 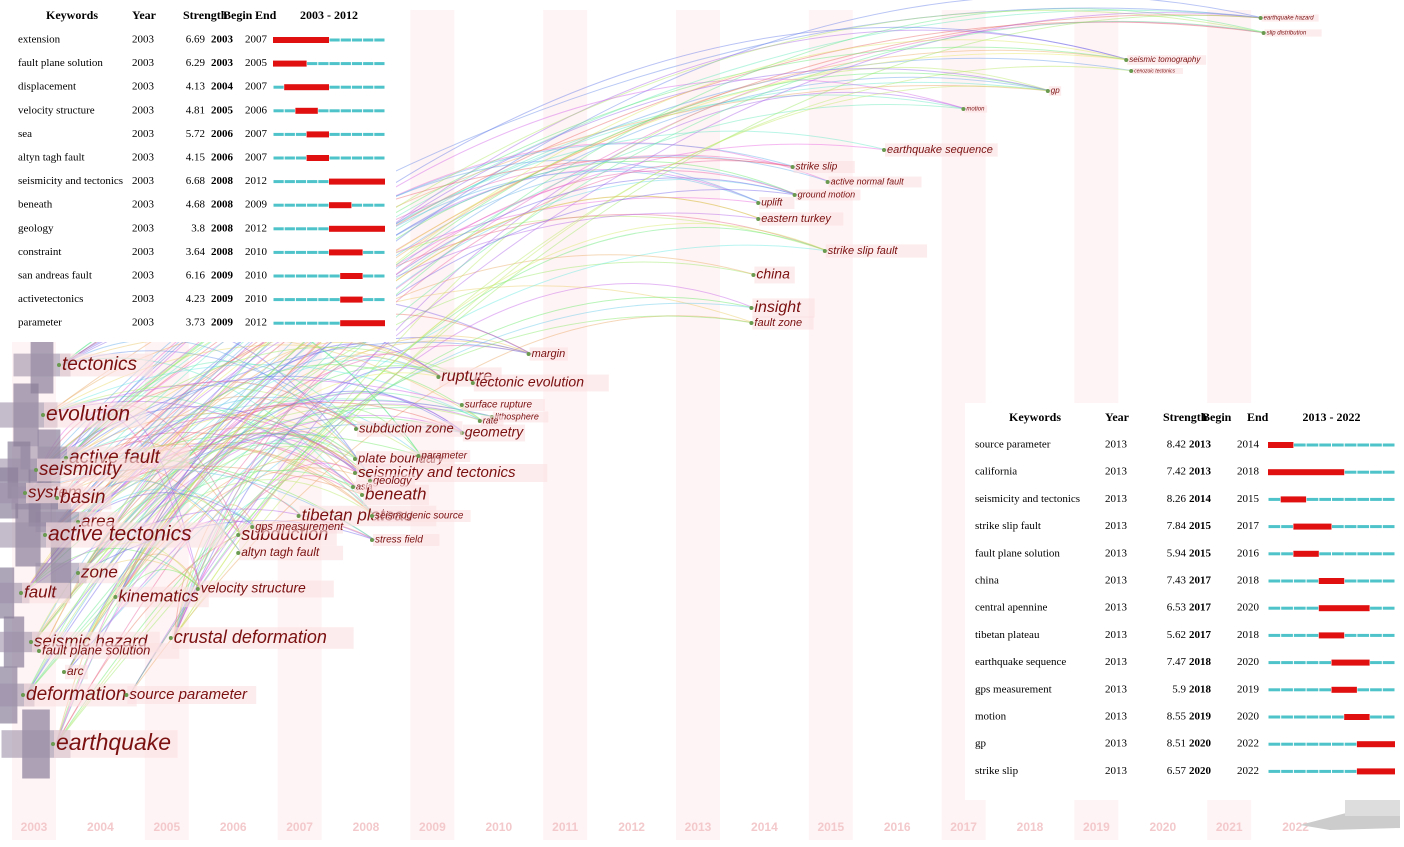 I want to click on end: 2010, so click(x=256, y=299).